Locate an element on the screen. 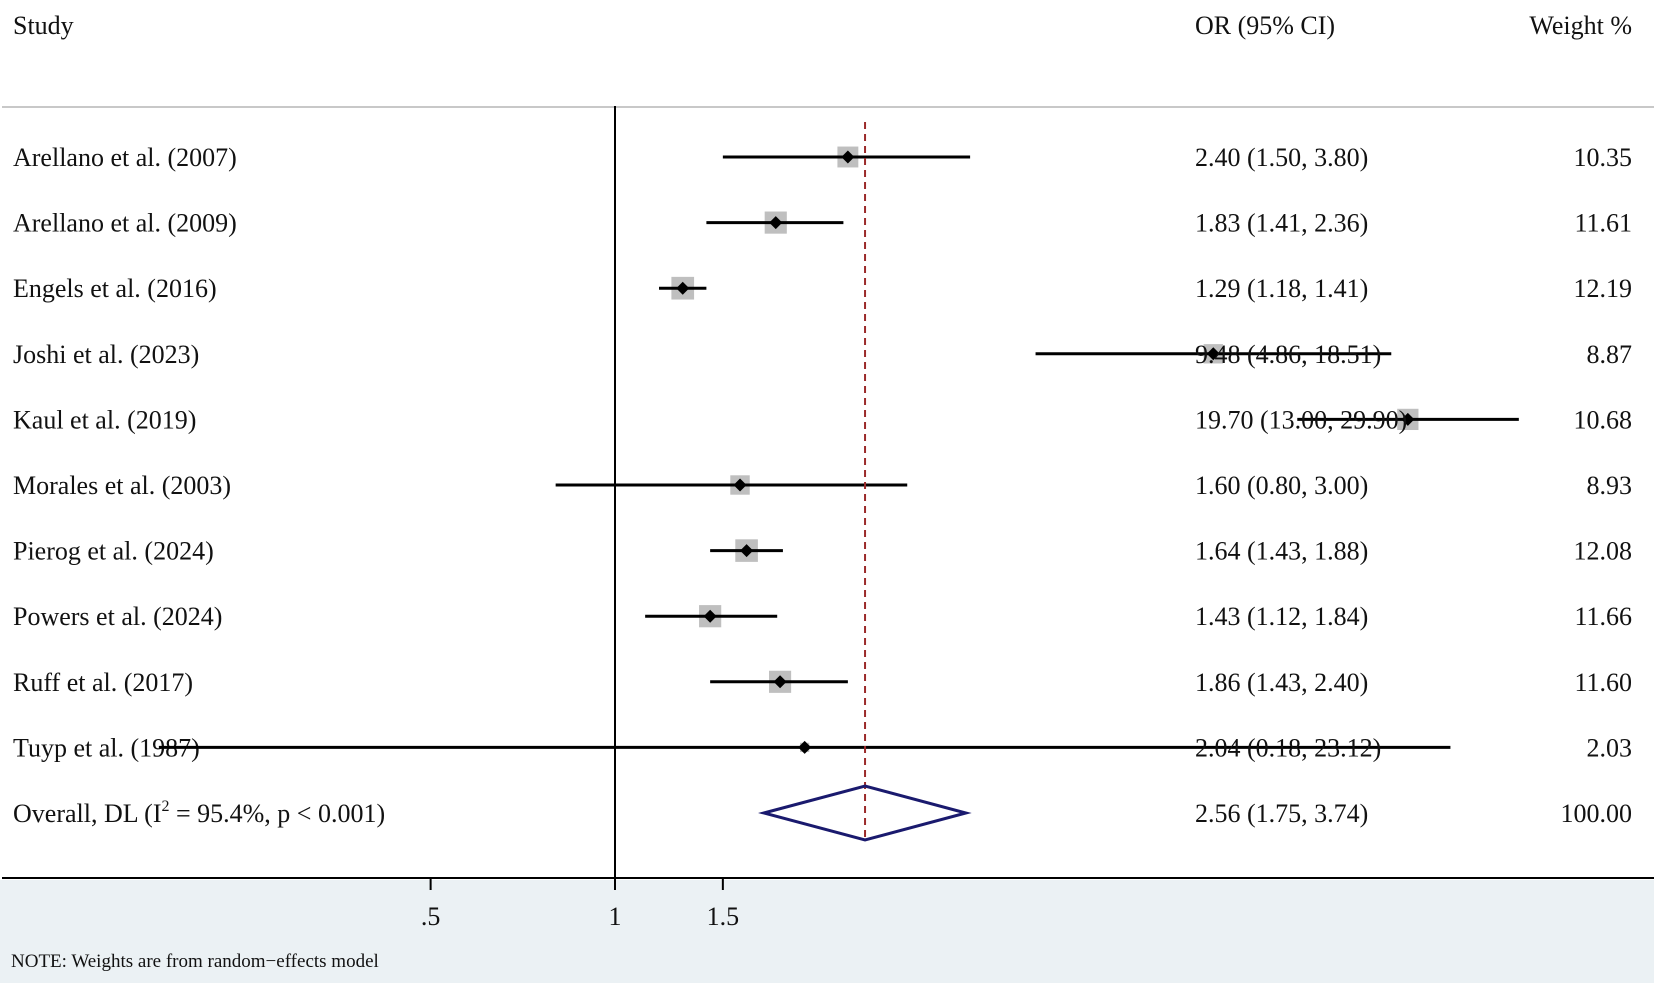 The height and width of the screenshot is (983, 1654). study-label: Morales et al. (2003) is located at coordinates (122, 485).